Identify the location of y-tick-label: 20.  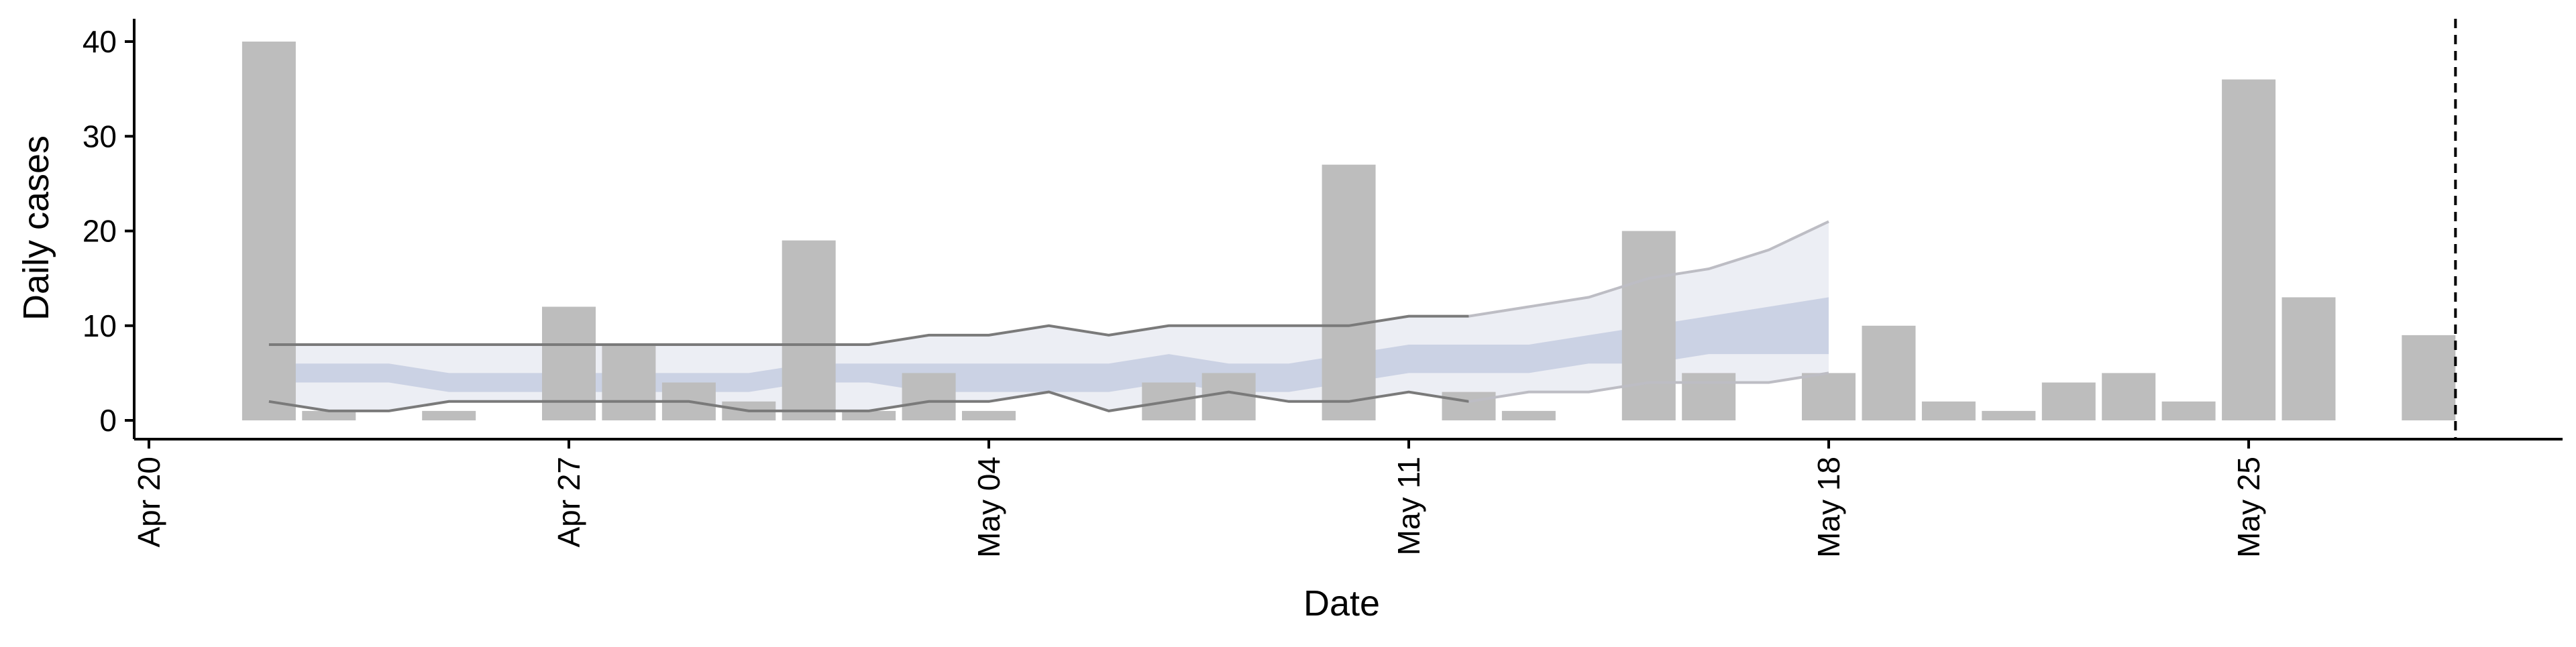
(100, 231).